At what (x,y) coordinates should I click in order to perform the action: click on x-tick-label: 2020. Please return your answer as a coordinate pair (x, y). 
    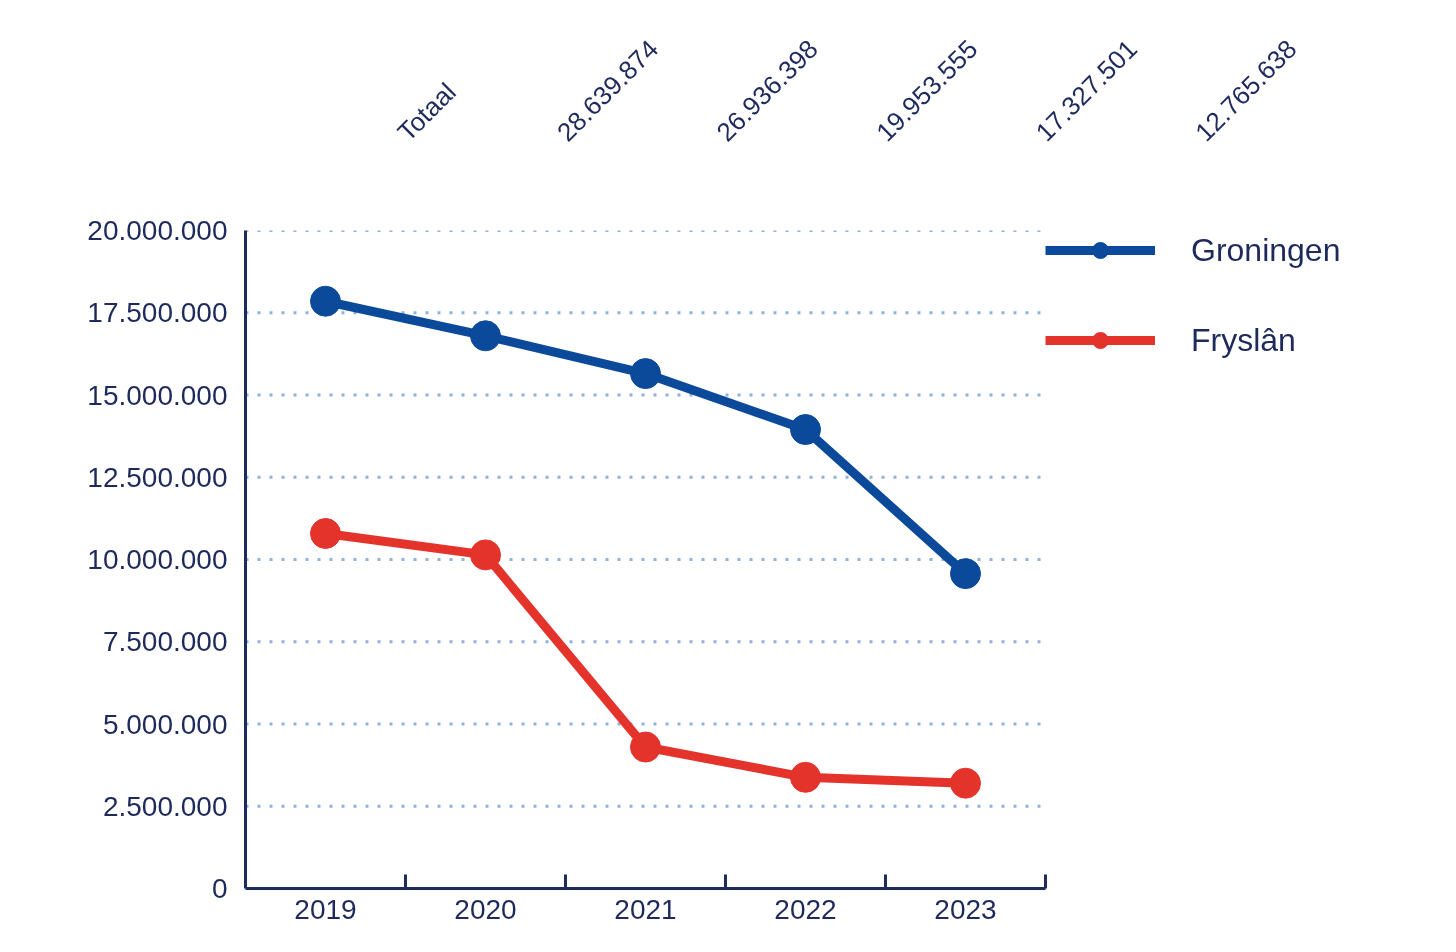
    Looking at the image, I should click on (485, 909).